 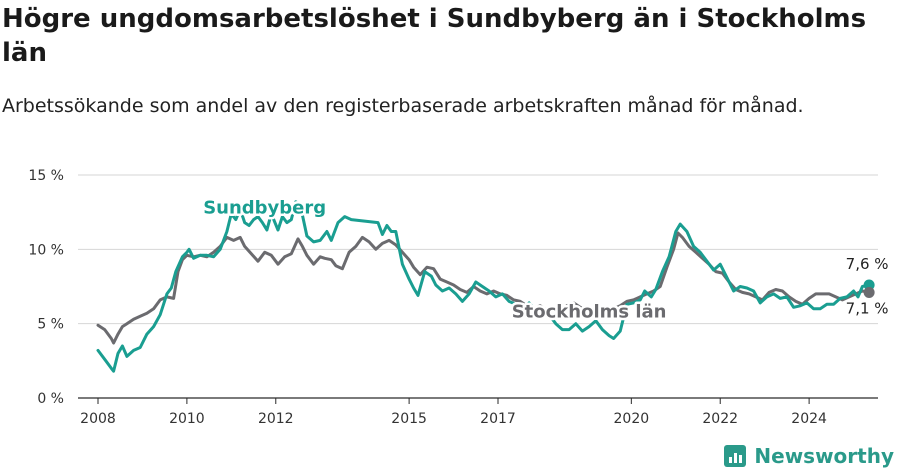 What do you see at coordinates (867, 308) in the screenshot?
I see `end-value-label-stockholms-lan: 7,1 %` at bounding box center [867, 308].